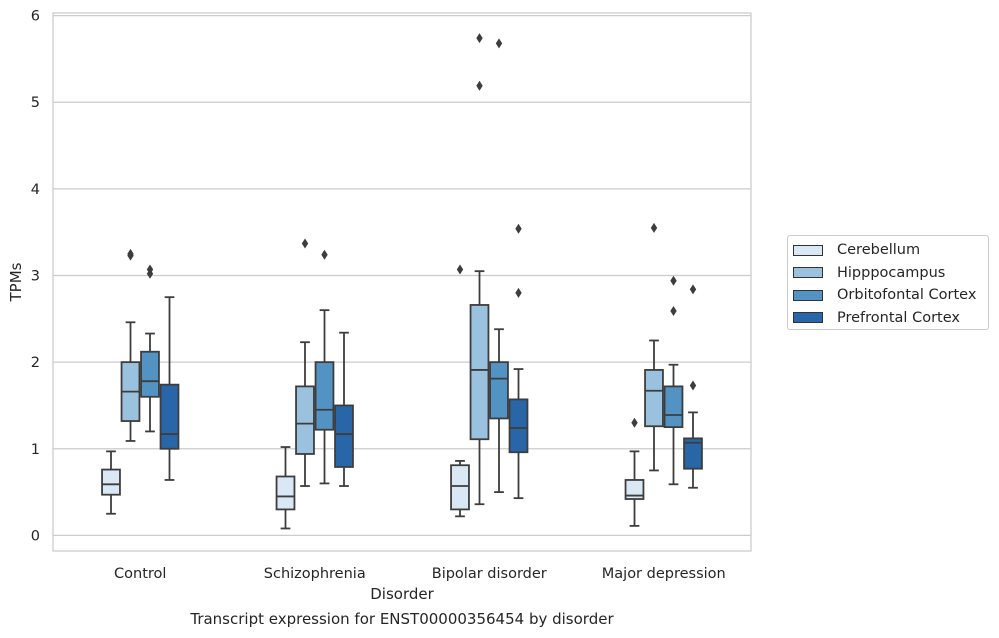 This screenshot has width=999, height=638. Describe the element at coordinates (907, 295) in the screenshot. I see `legend-label: Orbitofontal Cortex` at that location.